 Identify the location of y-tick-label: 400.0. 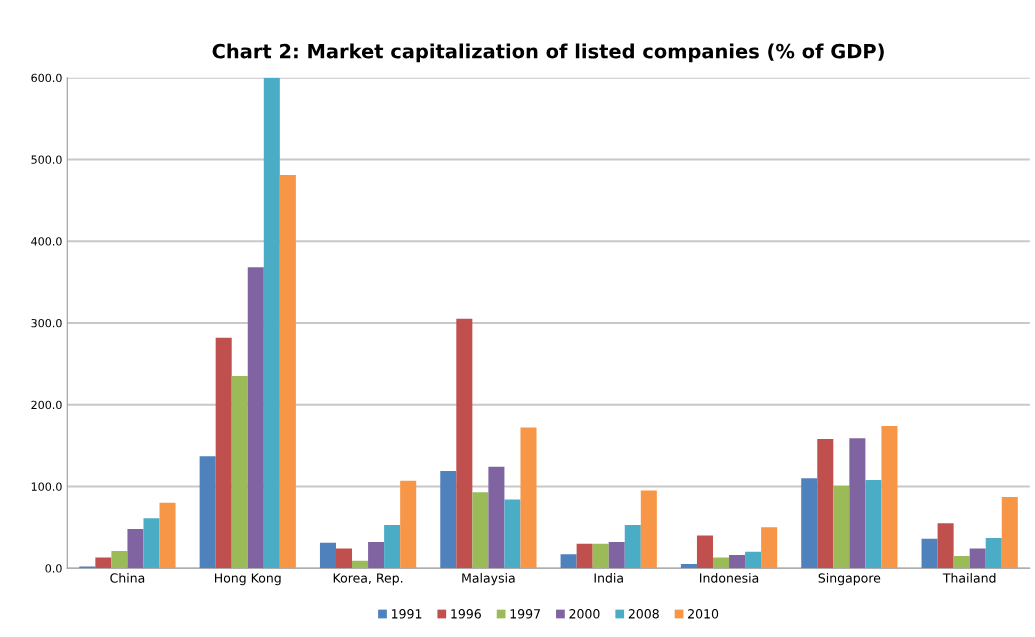
(46, 241).